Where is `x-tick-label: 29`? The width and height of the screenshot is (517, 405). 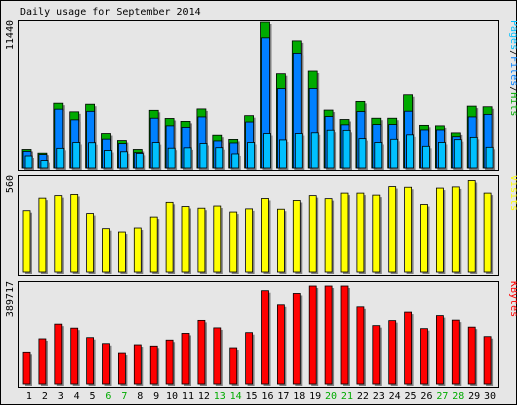 x-tick-label: 29 is located at coordinates (474, 396).